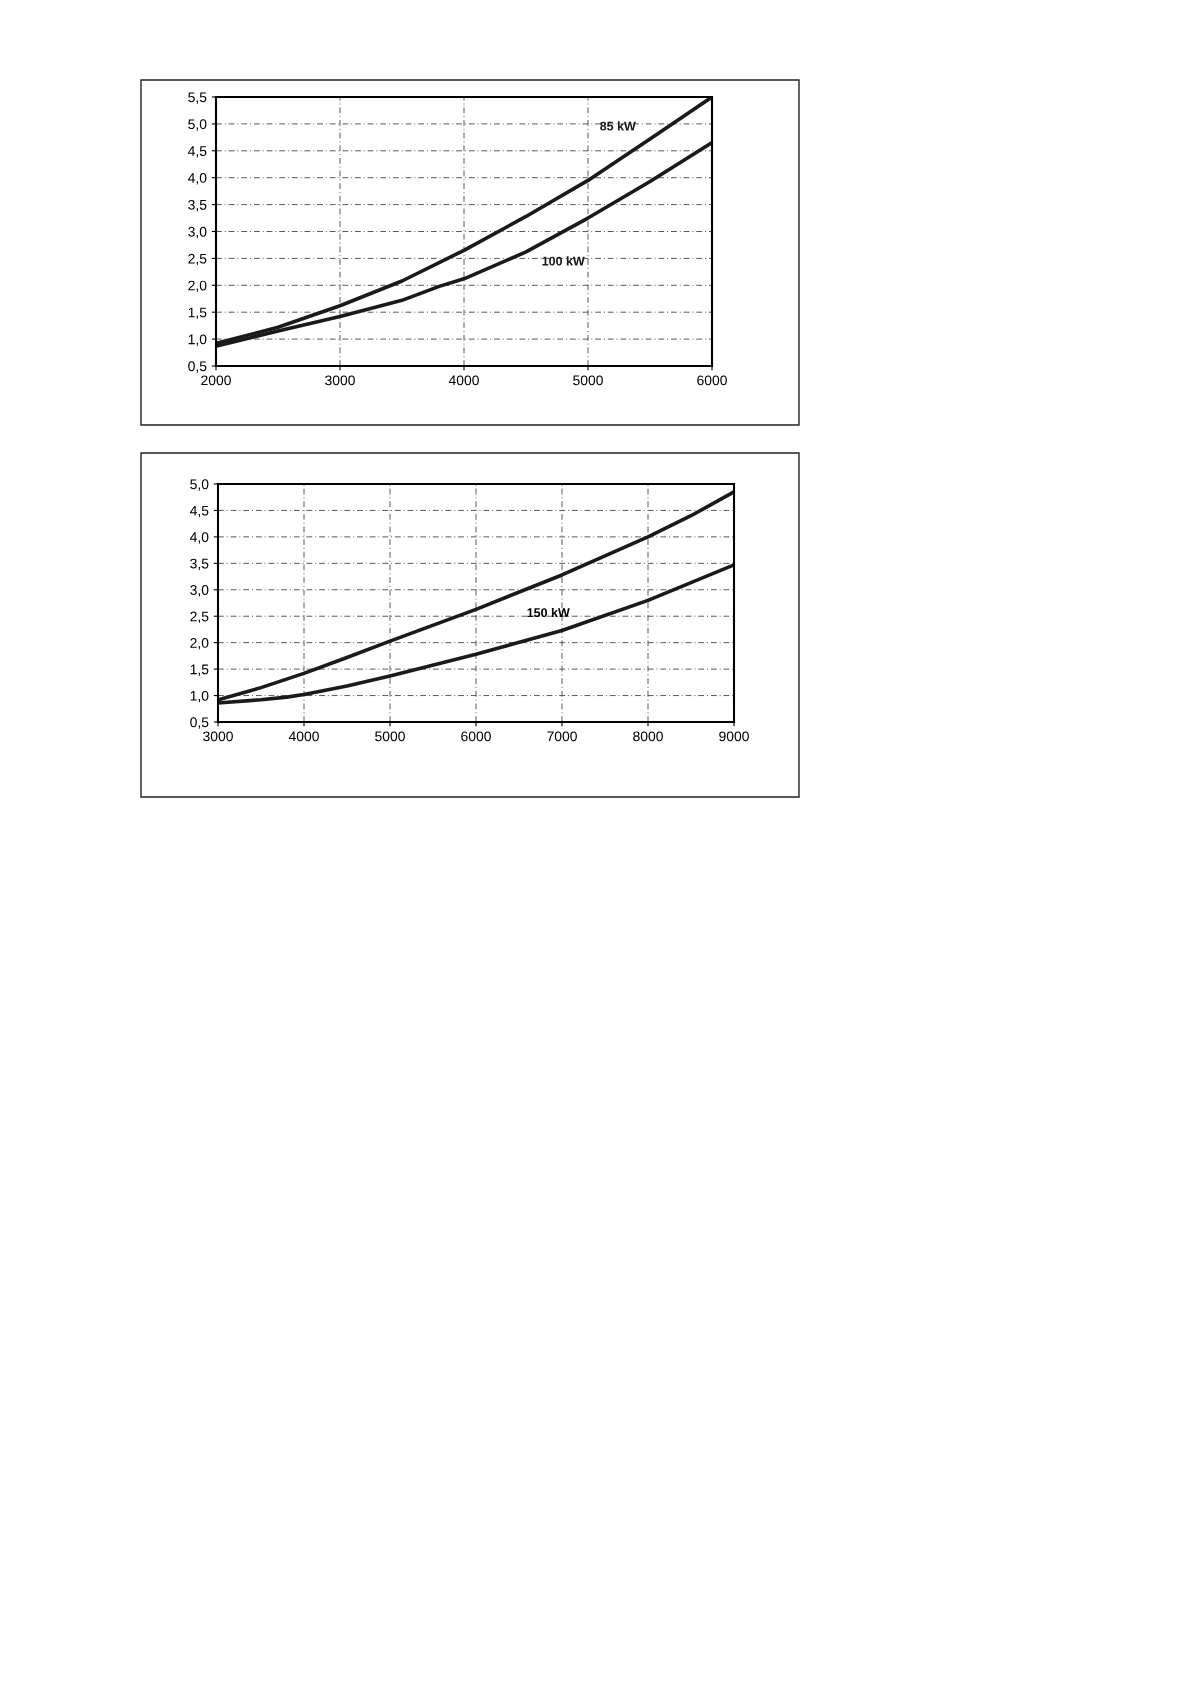 The image size is (1192, 1685). I want to click on x-tick-label: 7000, so click(562, 736).